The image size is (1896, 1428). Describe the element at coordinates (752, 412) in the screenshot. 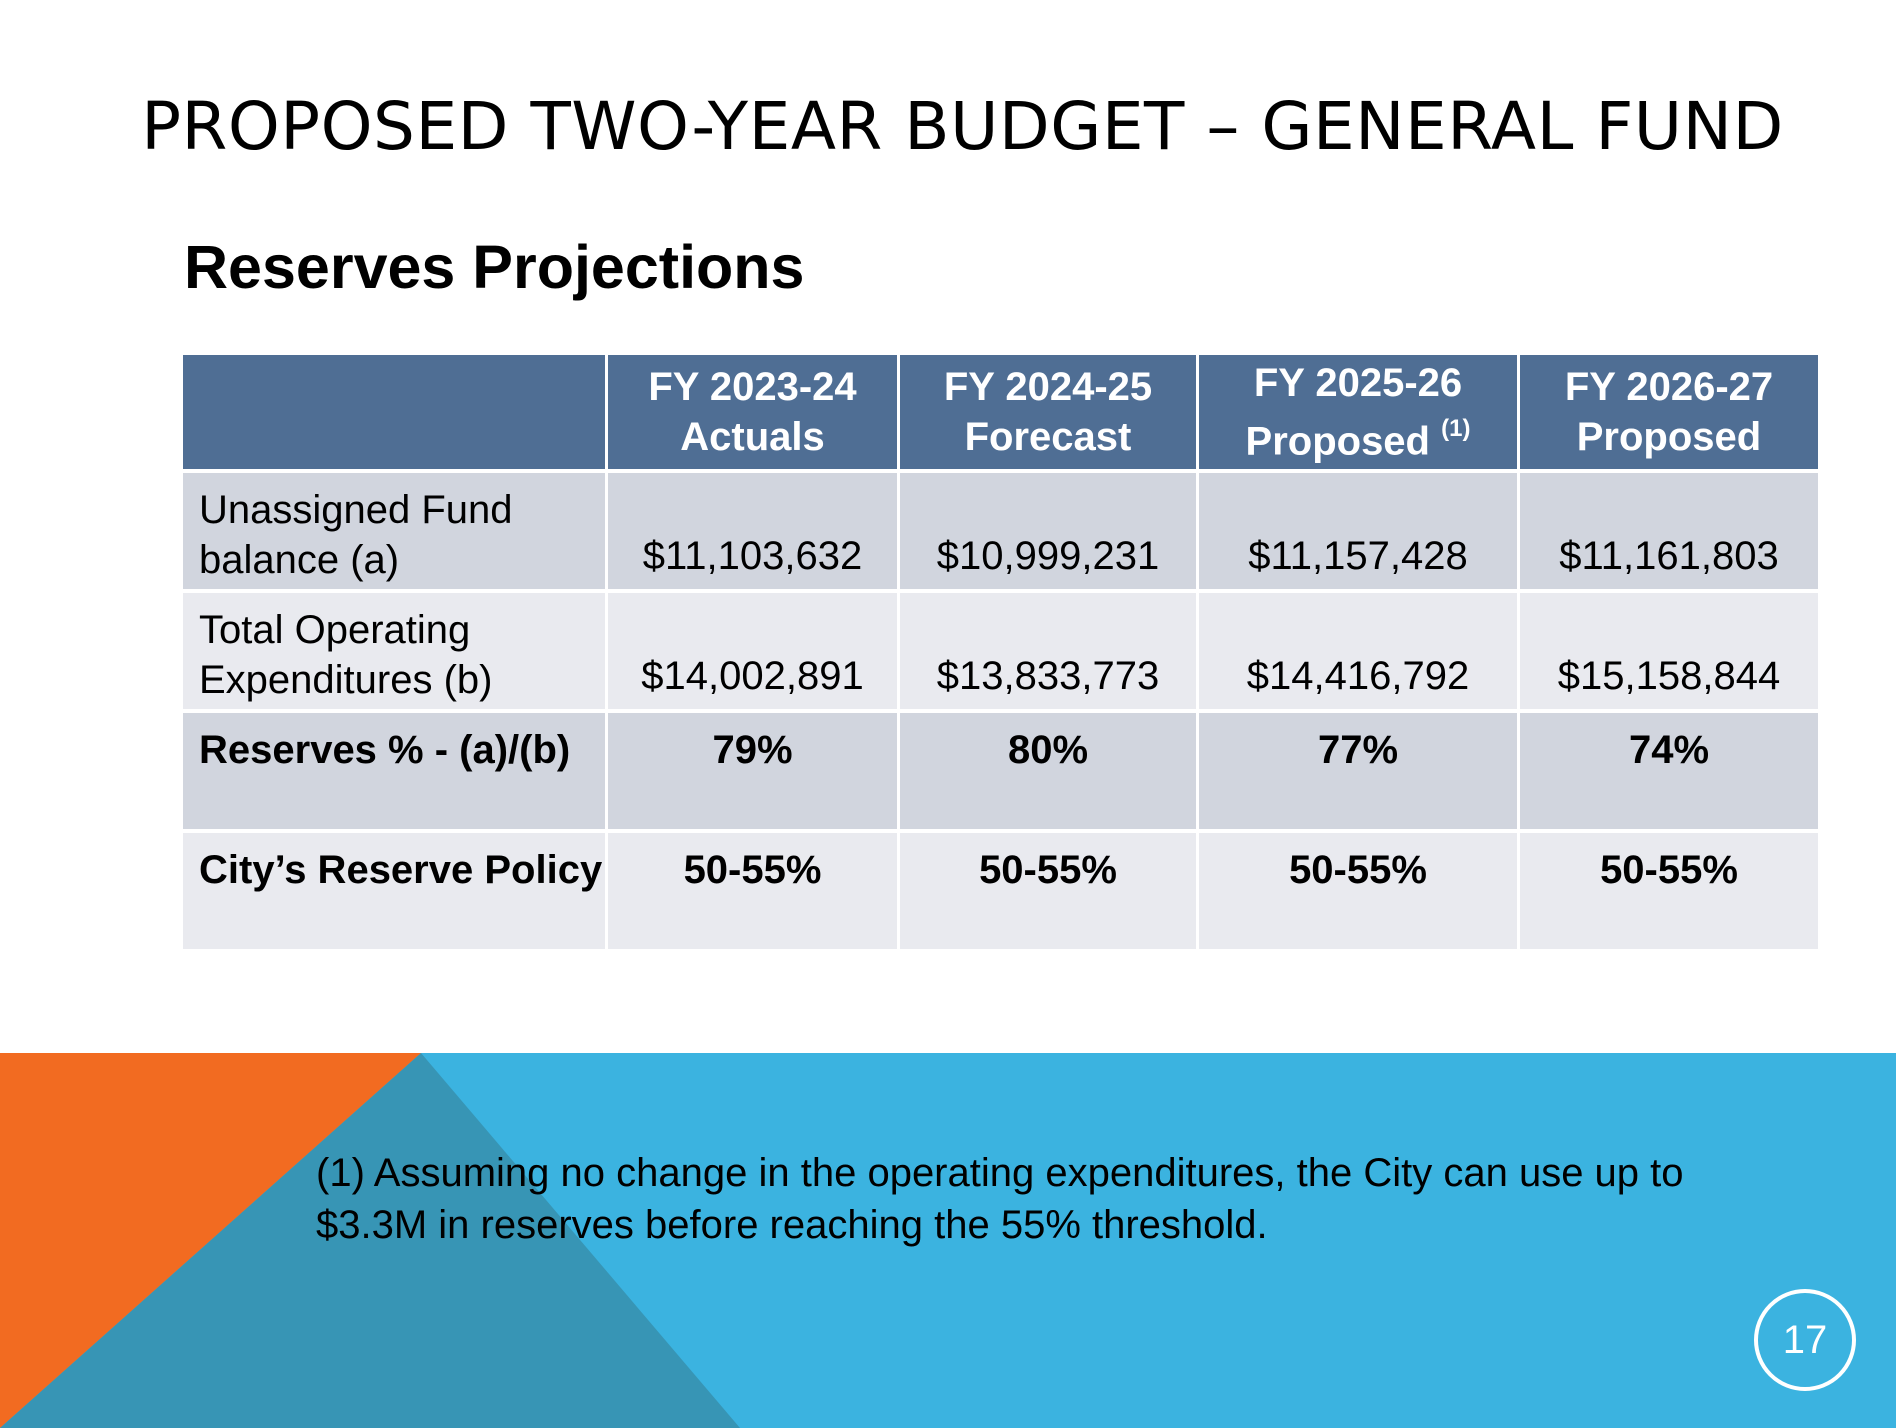

I see `header-cell-fy2023: FY 2023-24 Actuals` at that location.